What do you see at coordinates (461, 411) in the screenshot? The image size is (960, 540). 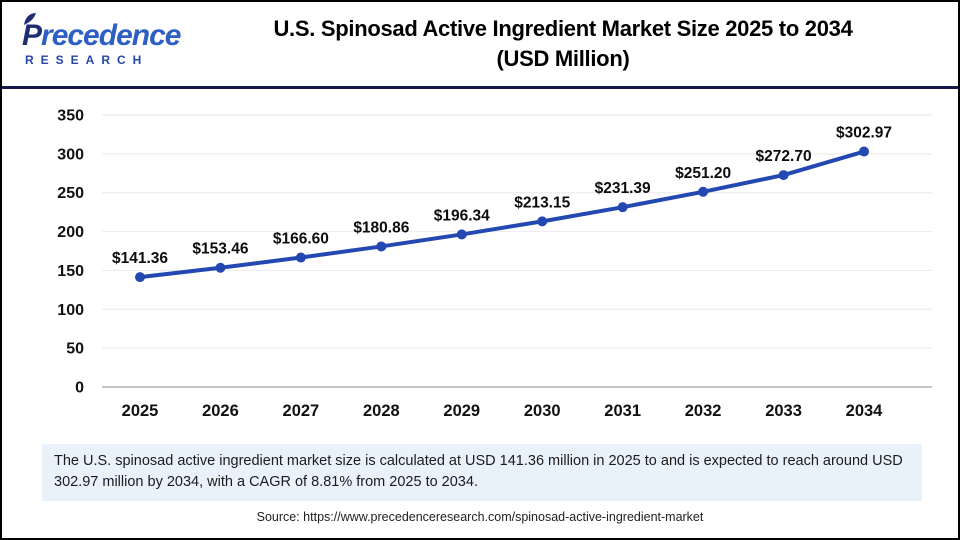 I see `x-tick-label: 2029` at bounding box center [461, 411].